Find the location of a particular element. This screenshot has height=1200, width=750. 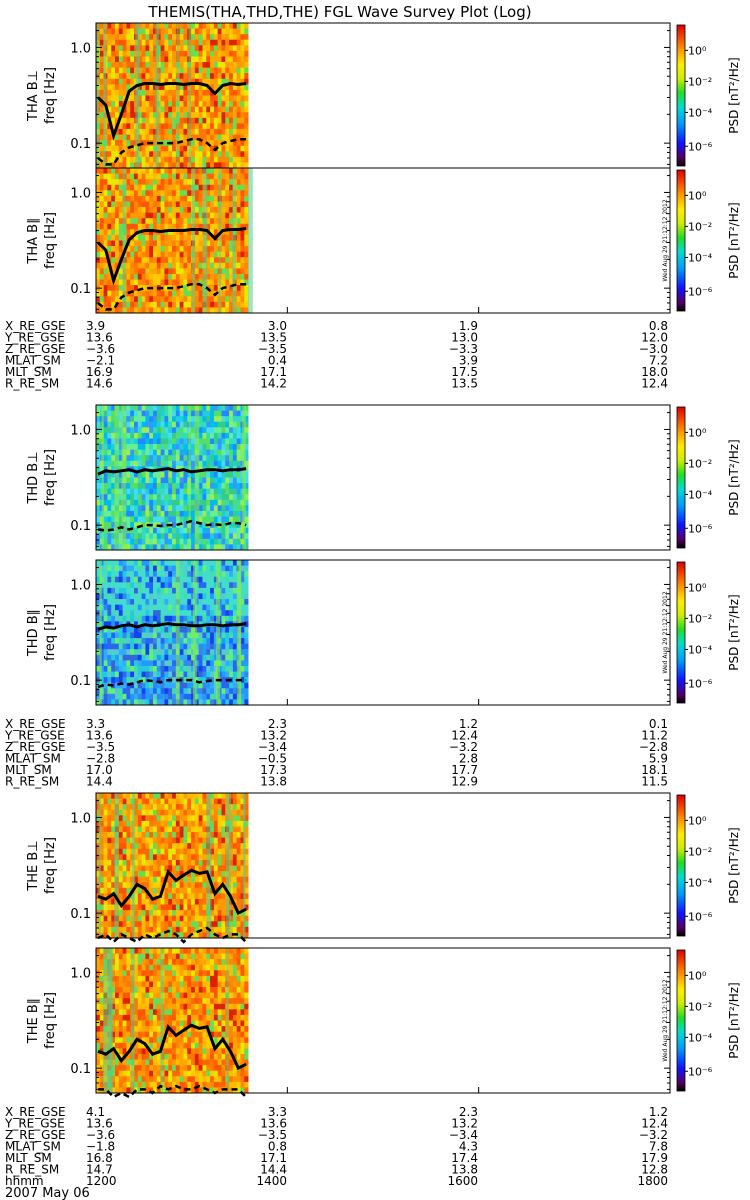

timestamp-watermark: Wed Aug 29 21:12:12 2012 is located at coordinates (665, 240).